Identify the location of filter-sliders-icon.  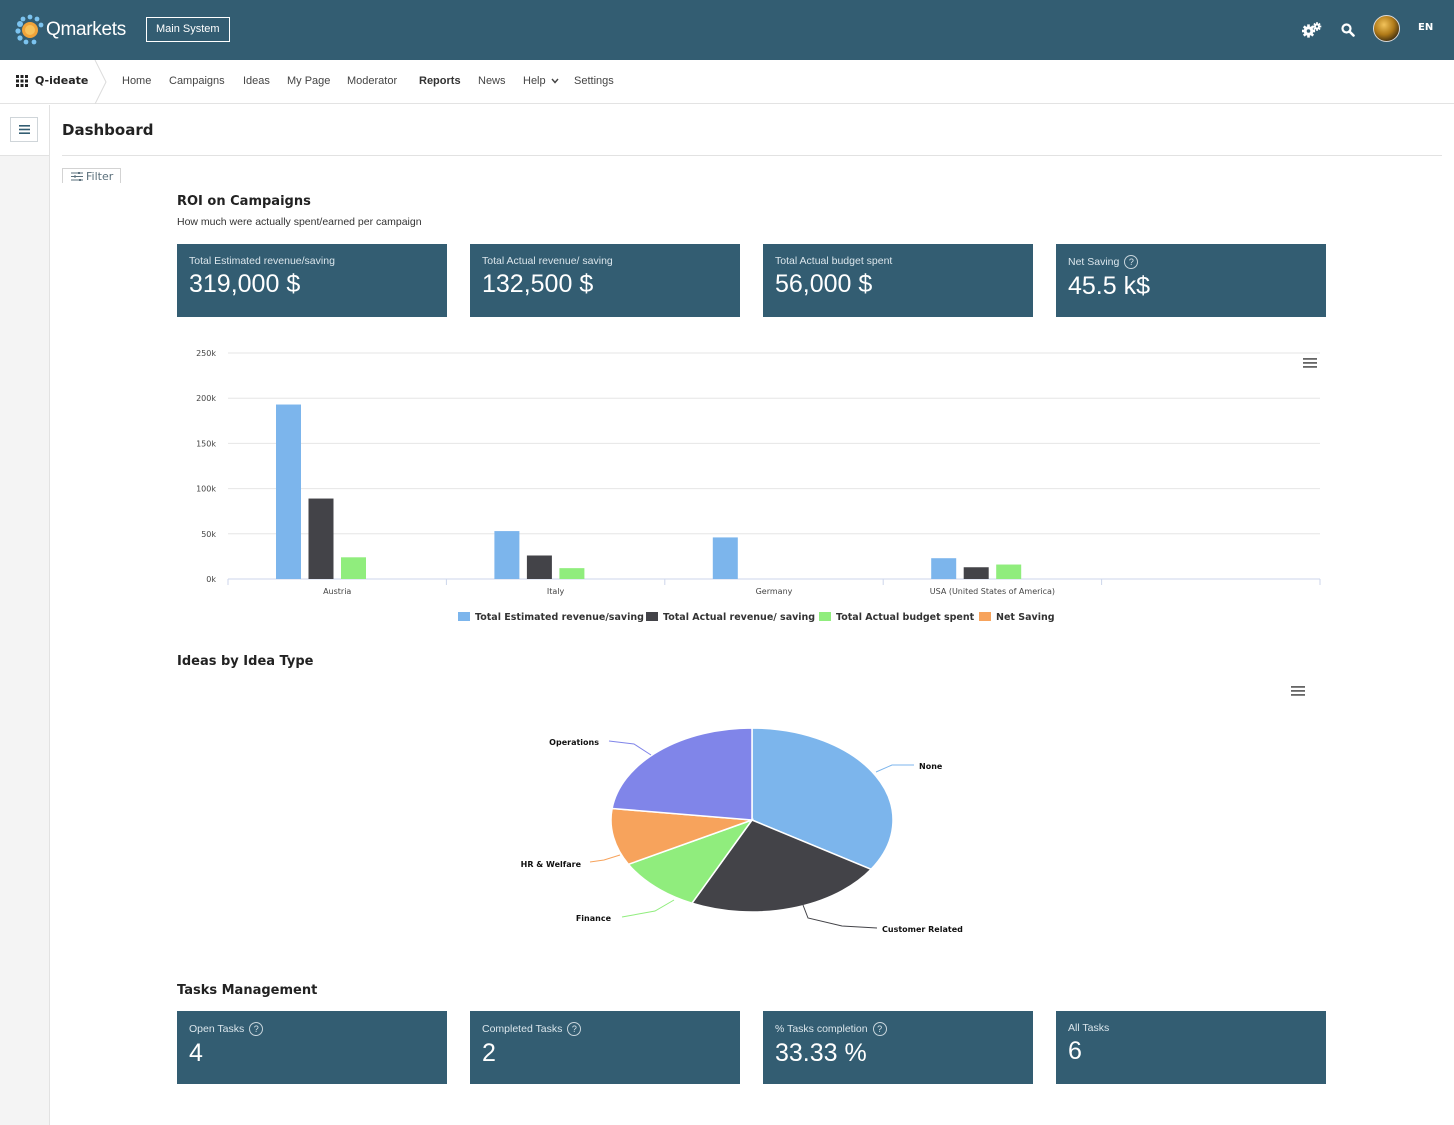
(77, 176).